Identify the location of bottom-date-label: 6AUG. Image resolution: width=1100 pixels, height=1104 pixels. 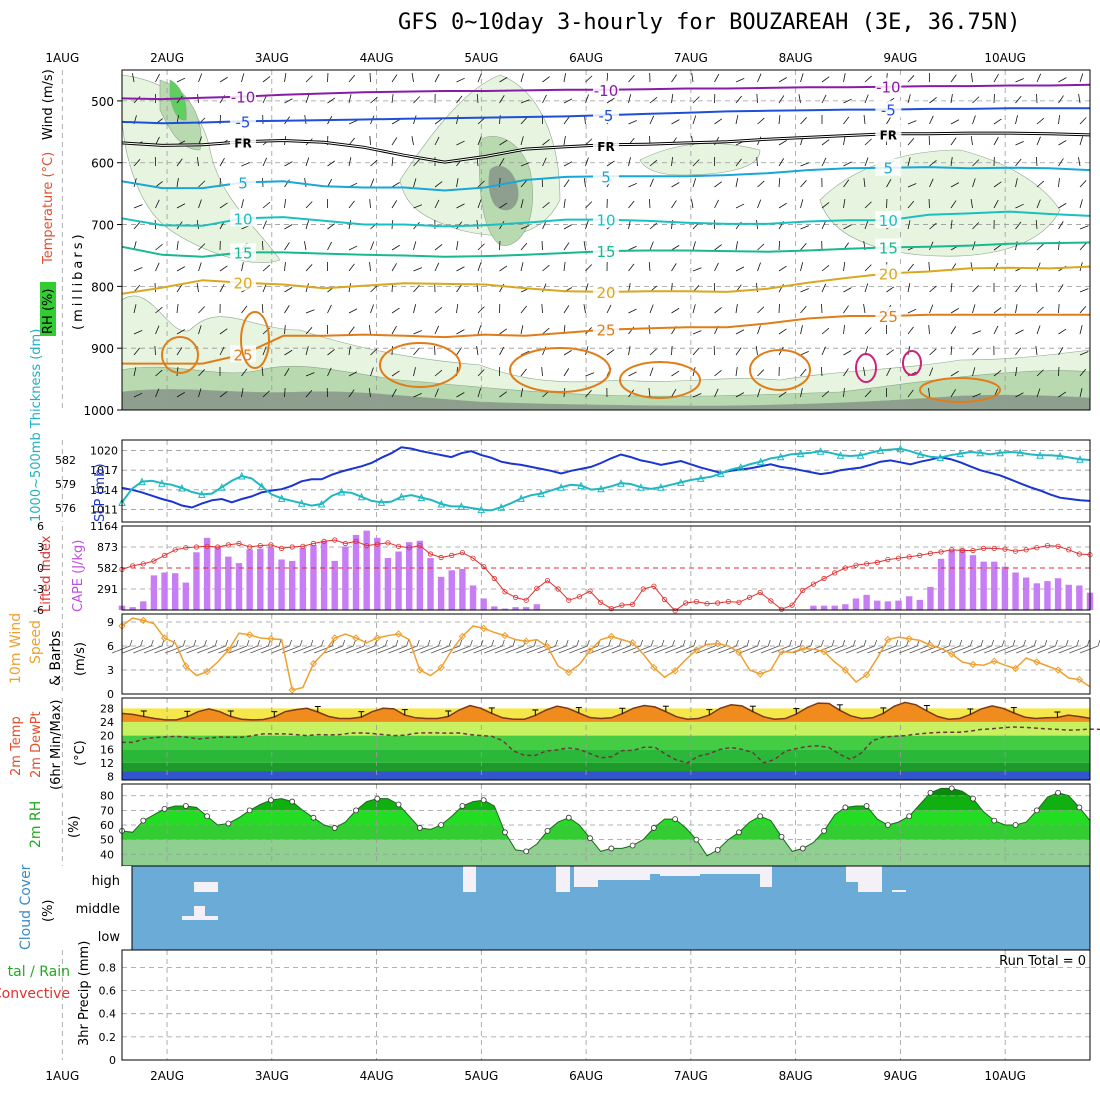
(586, 1076).